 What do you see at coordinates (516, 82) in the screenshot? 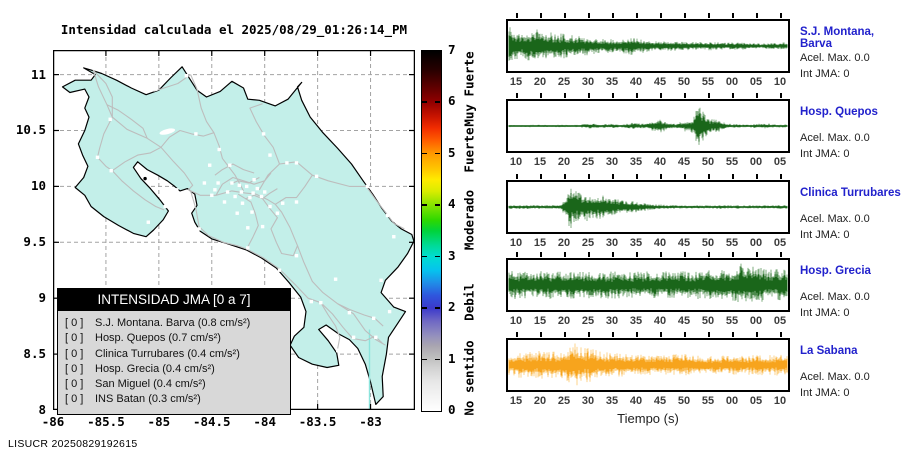
I see `seismogram-tick-label: 15` at bounding box center [516, 82].